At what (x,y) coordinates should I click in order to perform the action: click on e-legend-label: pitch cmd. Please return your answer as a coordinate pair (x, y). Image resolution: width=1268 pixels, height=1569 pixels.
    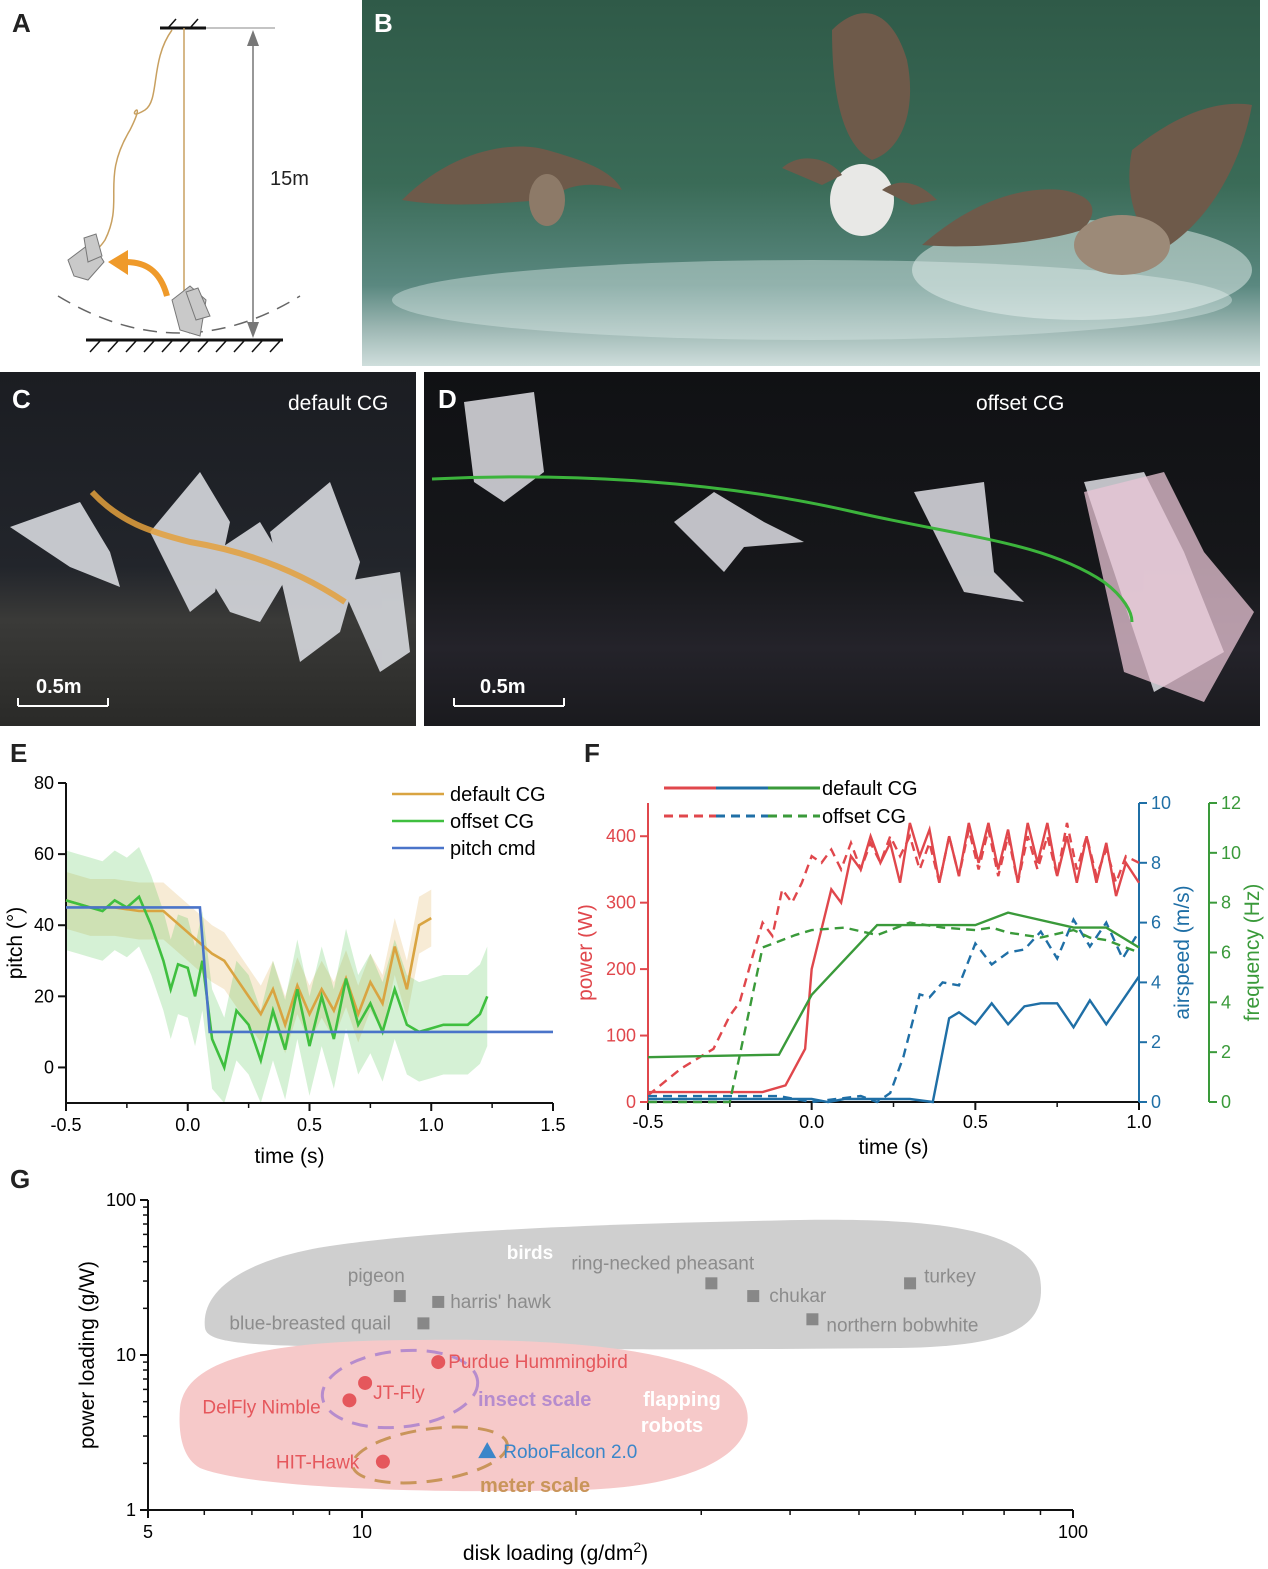
    Looking at the image, I should click on (493, 849).